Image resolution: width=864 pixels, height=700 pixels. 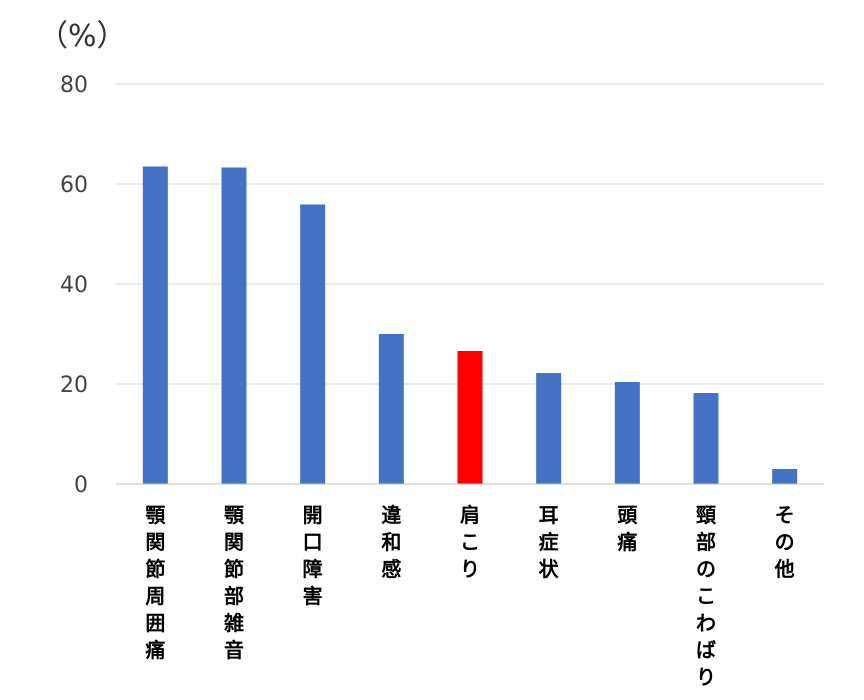 I want to click on y-tick-label: 0, so click(x=81, y=485).